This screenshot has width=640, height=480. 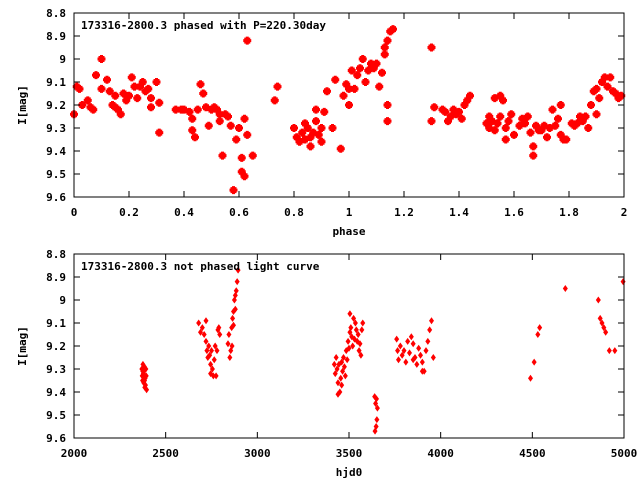 What do you see at coordinates (624, 212) in the screenshot?
I see `x-tick-label: 2` at bounding box center [624, 212].